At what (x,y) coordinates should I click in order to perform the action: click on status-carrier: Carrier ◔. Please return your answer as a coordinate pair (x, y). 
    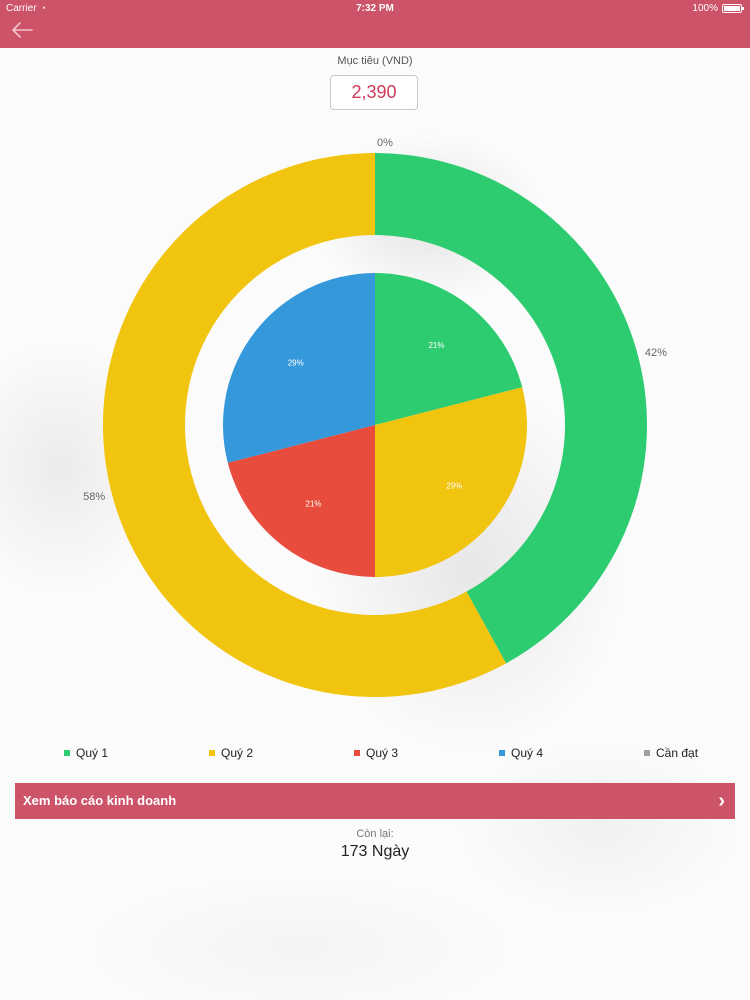
    Looking at the image, I should click on (26, 8).